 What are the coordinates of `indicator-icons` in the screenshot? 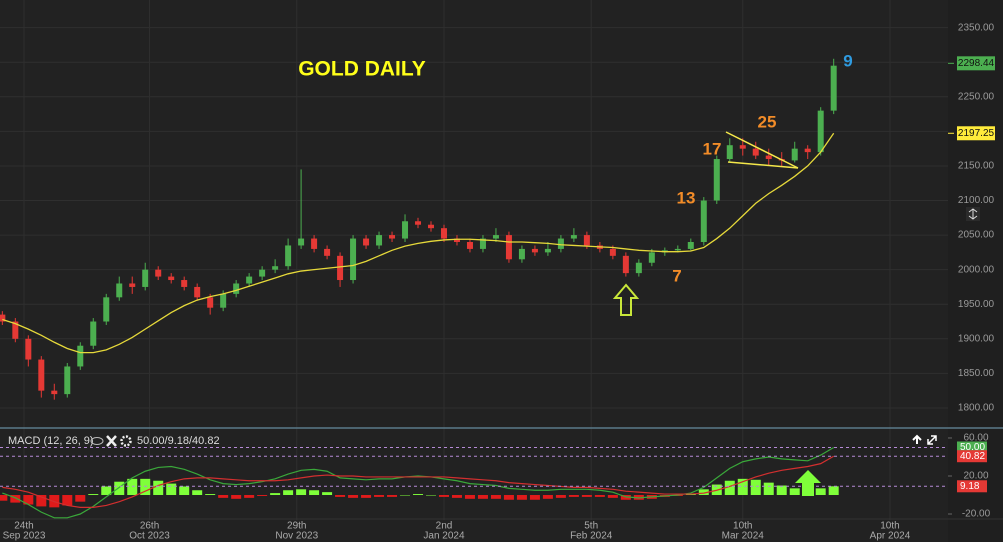 It's located at (111, 441).